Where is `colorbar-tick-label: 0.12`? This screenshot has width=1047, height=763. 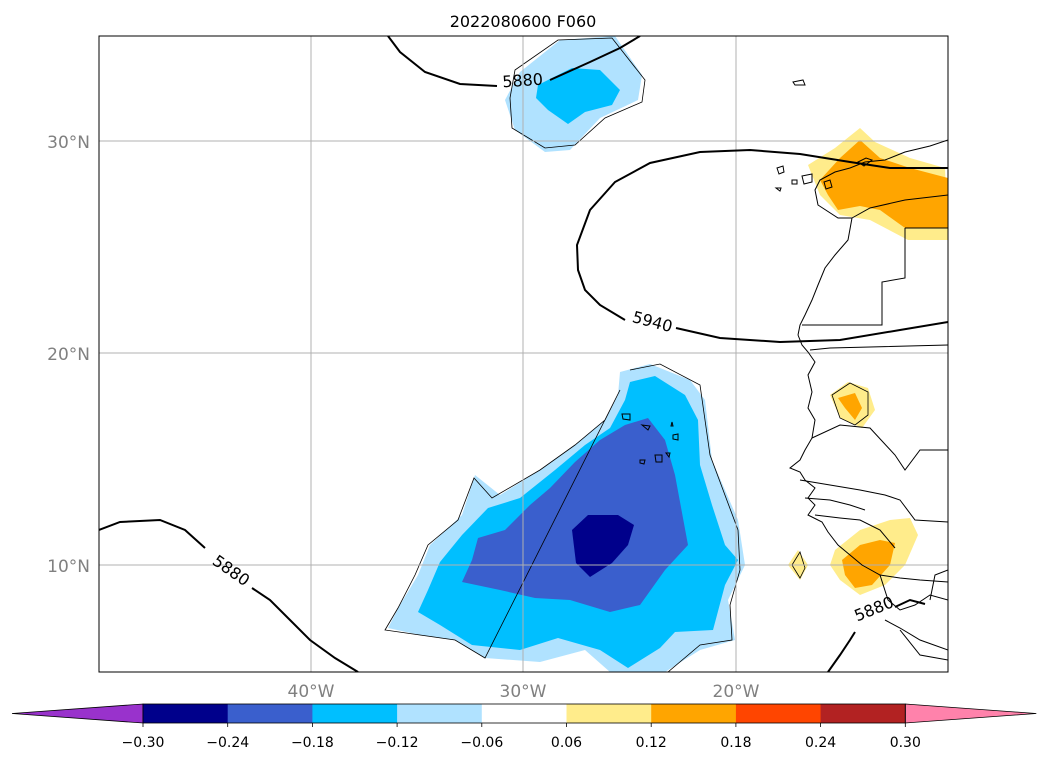
colorbar-tick-label: 0.12 is located at coordinates (651, 743).